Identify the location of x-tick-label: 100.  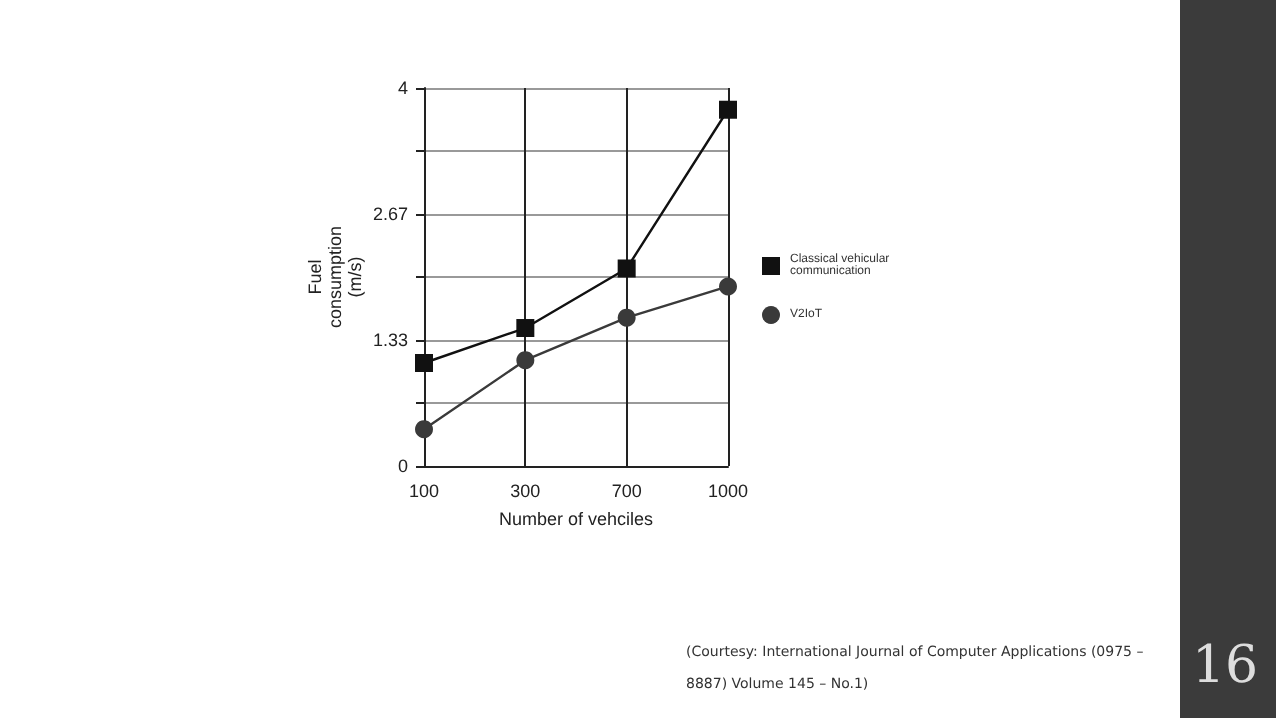
(424, 491).